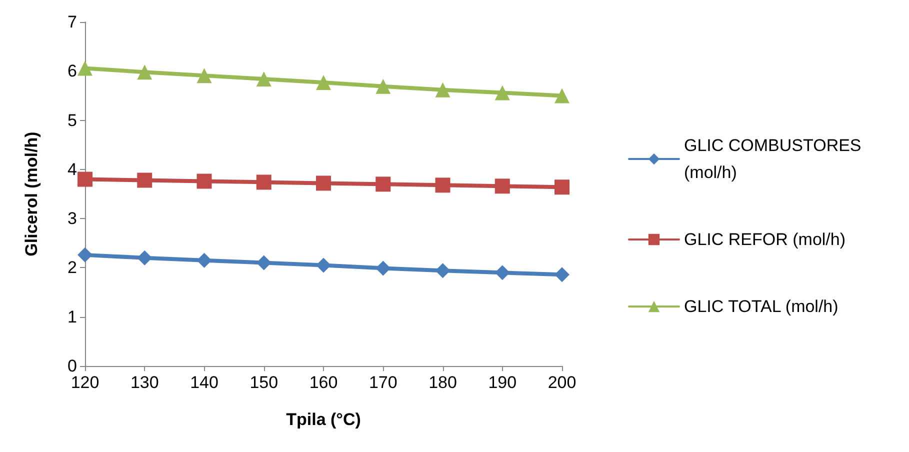 The width and height of the screenshot is (909, 452). What do you see at coordinates (761, 306) in the screenshot?
I see `legend-label: GLIC TOTAL (mol/h)` at bounding box center [761, 306].